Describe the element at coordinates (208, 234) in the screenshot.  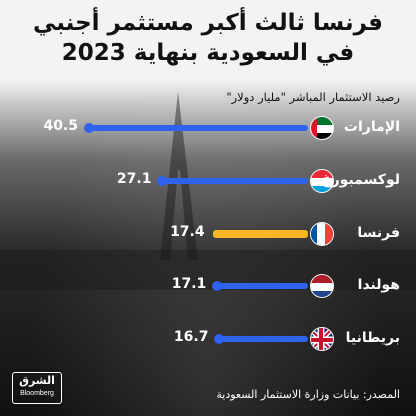
I see `bar-row: 17.4 فرنسا` at that location.